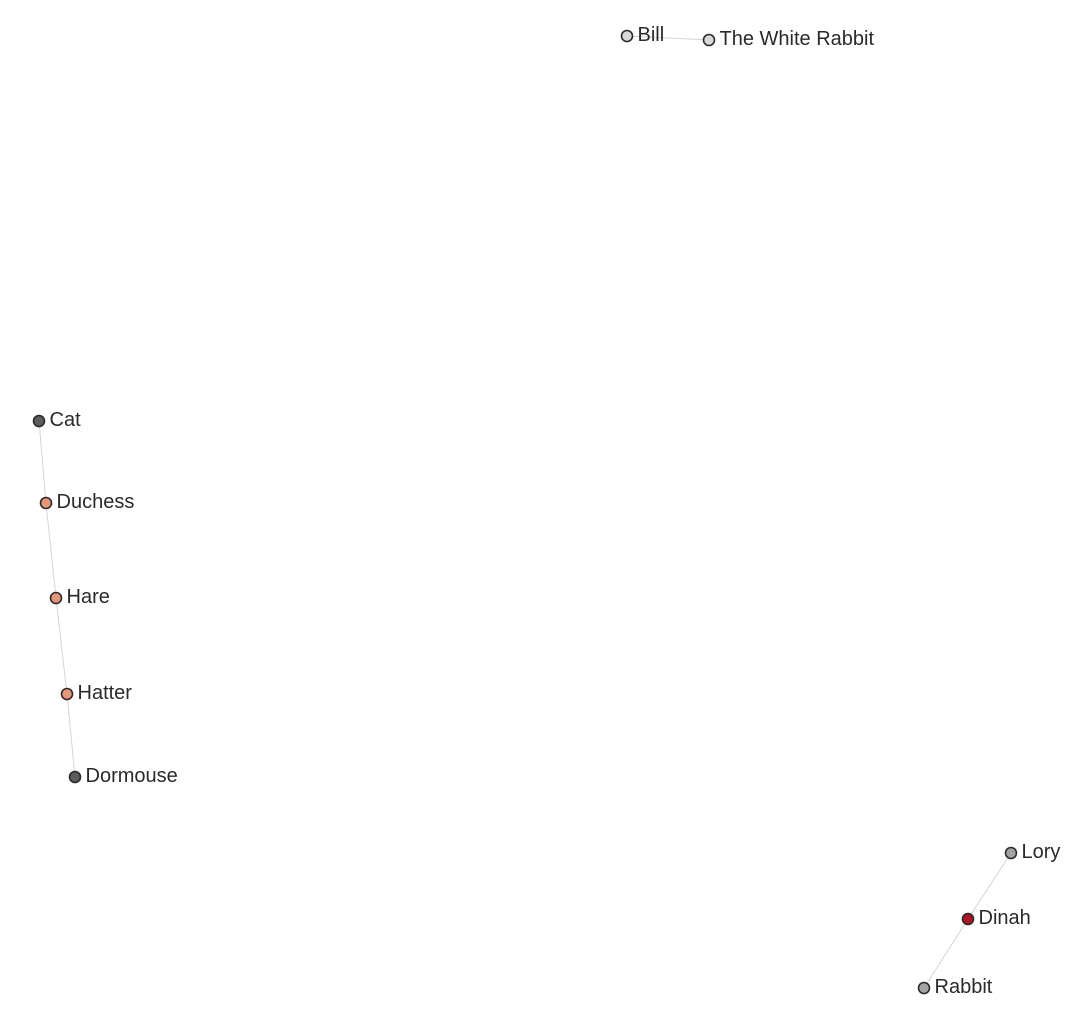  I want to click on node-white-rabbit: The White Rabbit, so click(788, 39).